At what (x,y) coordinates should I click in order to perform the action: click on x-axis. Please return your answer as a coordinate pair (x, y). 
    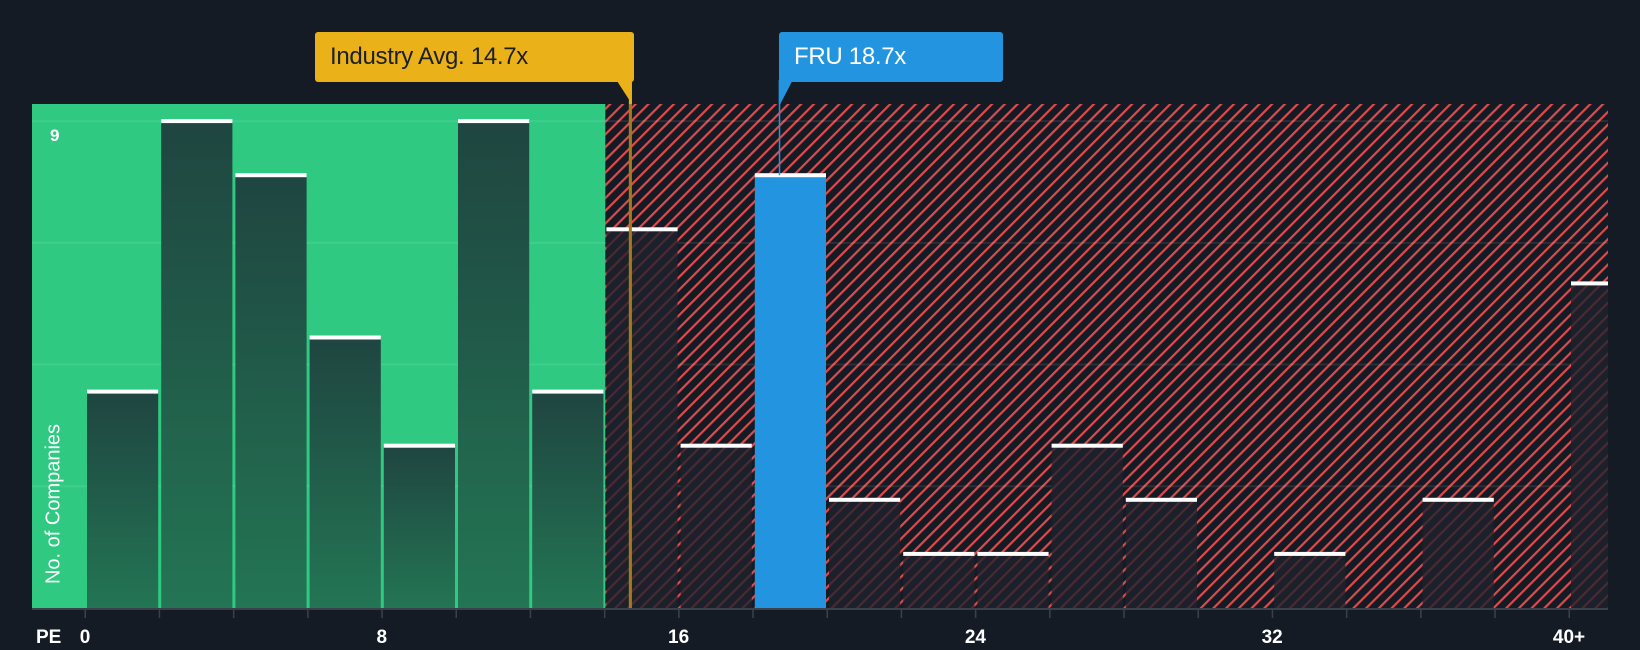
    Looking at the image, I should click on (820, 613).